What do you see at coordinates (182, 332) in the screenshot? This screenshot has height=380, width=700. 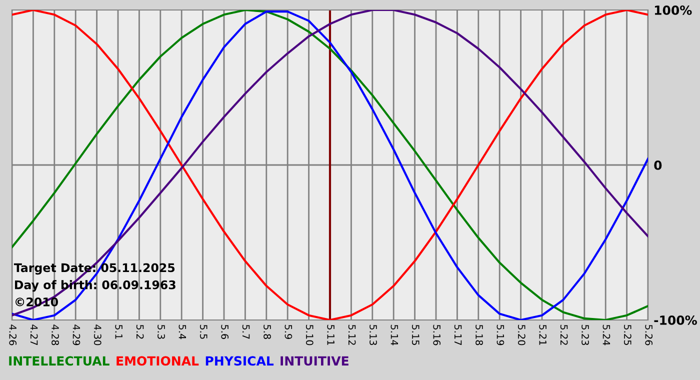 I see `x-tick-label: 5.4` at bounding box center [182, 332].